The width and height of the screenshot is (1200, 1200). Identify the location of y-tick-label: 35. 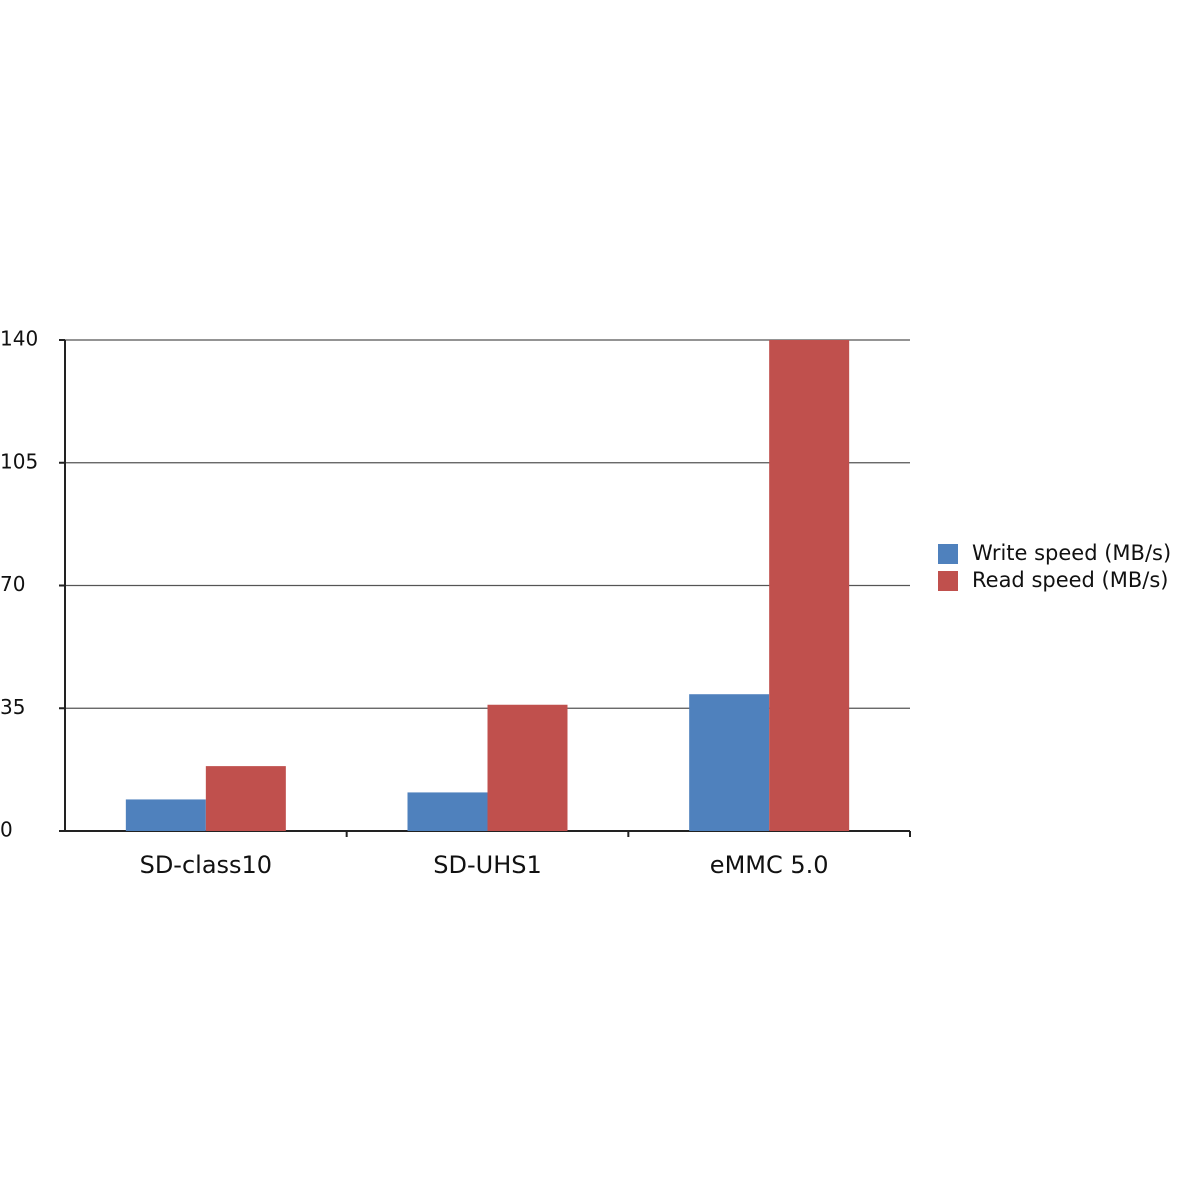
(12, 707).